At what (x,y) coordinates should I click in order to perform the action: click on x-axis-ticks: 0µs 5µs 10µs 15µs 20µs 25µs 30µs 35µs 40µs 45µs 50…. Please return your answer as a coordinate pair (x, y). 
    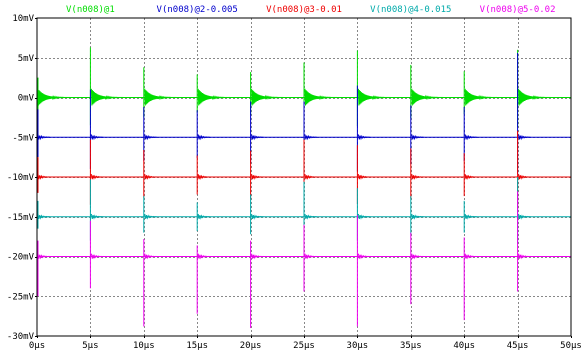
    Looking at the image, I should click on (305, 343).